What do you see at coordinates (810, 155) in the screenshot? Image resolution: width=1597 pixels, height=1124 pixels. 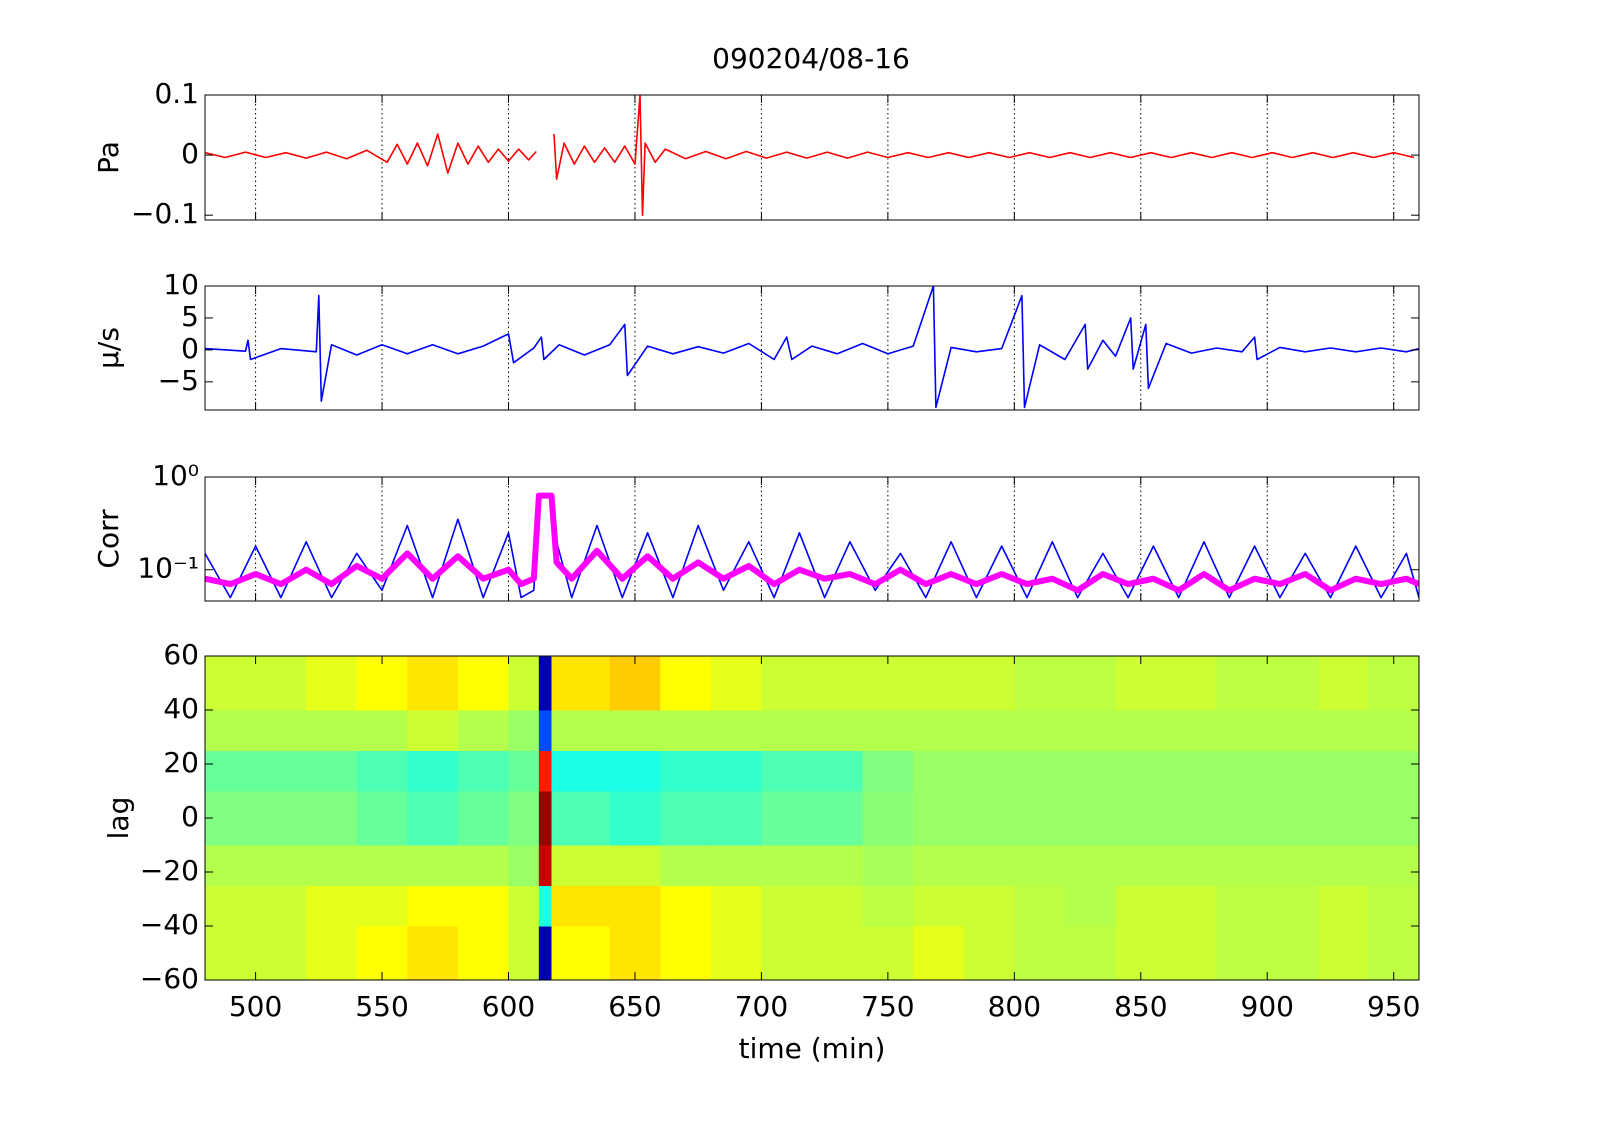 I see `series-line` at bounding box center [810, 155].